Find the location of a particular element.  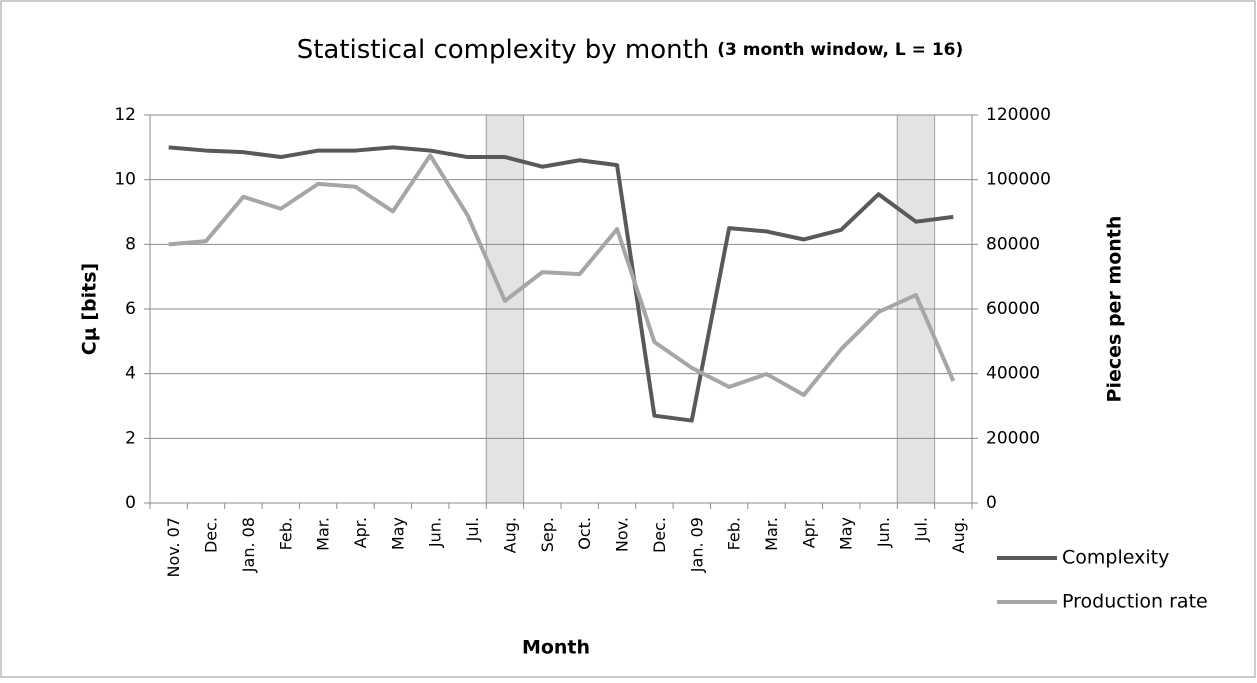

subtitle: (3 month window, L = 16) is located at coordinates (840, 50).